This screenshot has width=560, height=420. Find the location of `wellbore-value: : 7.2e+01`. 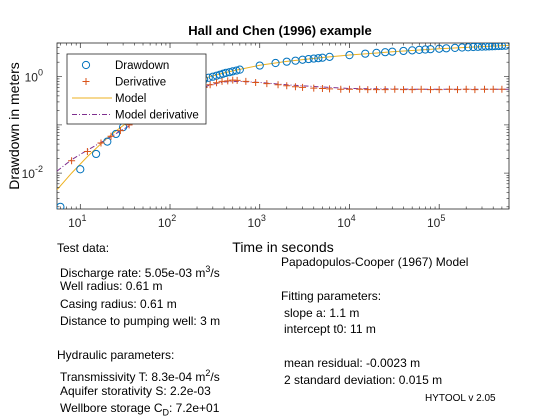

wellbore-value: : 7.2e+01 is located at coordinates (194, 408).